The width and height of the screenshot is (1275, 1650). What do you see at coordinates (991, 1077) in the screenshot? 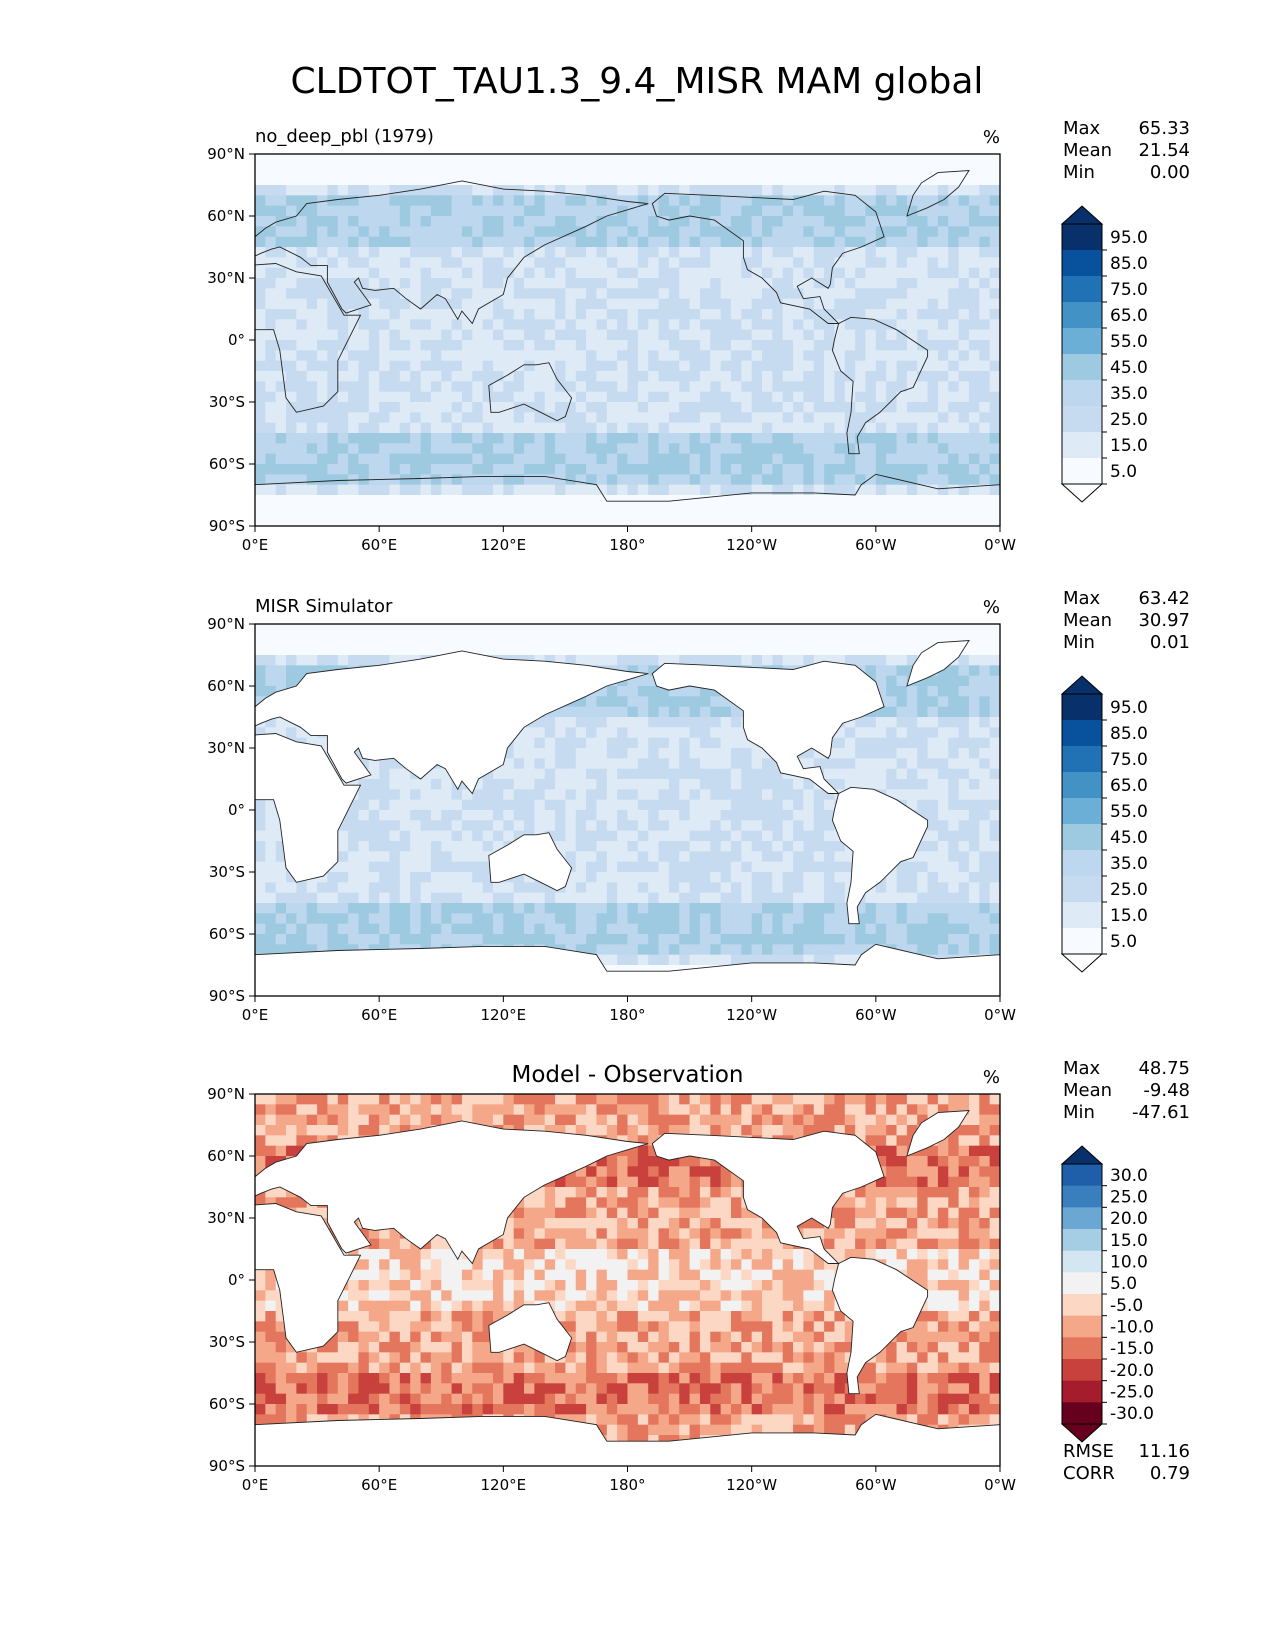
I see `units-label: %` at bounding box center [991, 1077].